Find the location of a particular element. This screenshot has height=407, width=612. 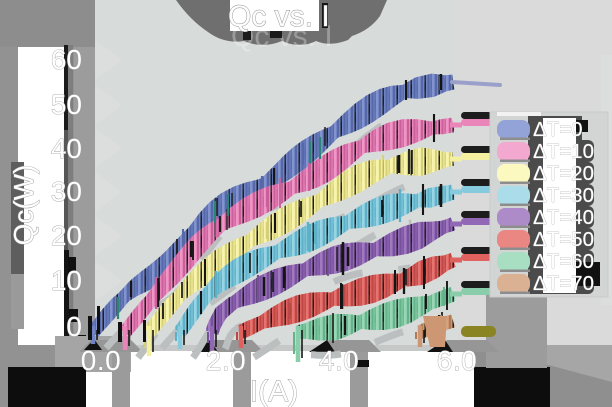

svg-text: ΔT=0 is located at coordinates (558, 129).